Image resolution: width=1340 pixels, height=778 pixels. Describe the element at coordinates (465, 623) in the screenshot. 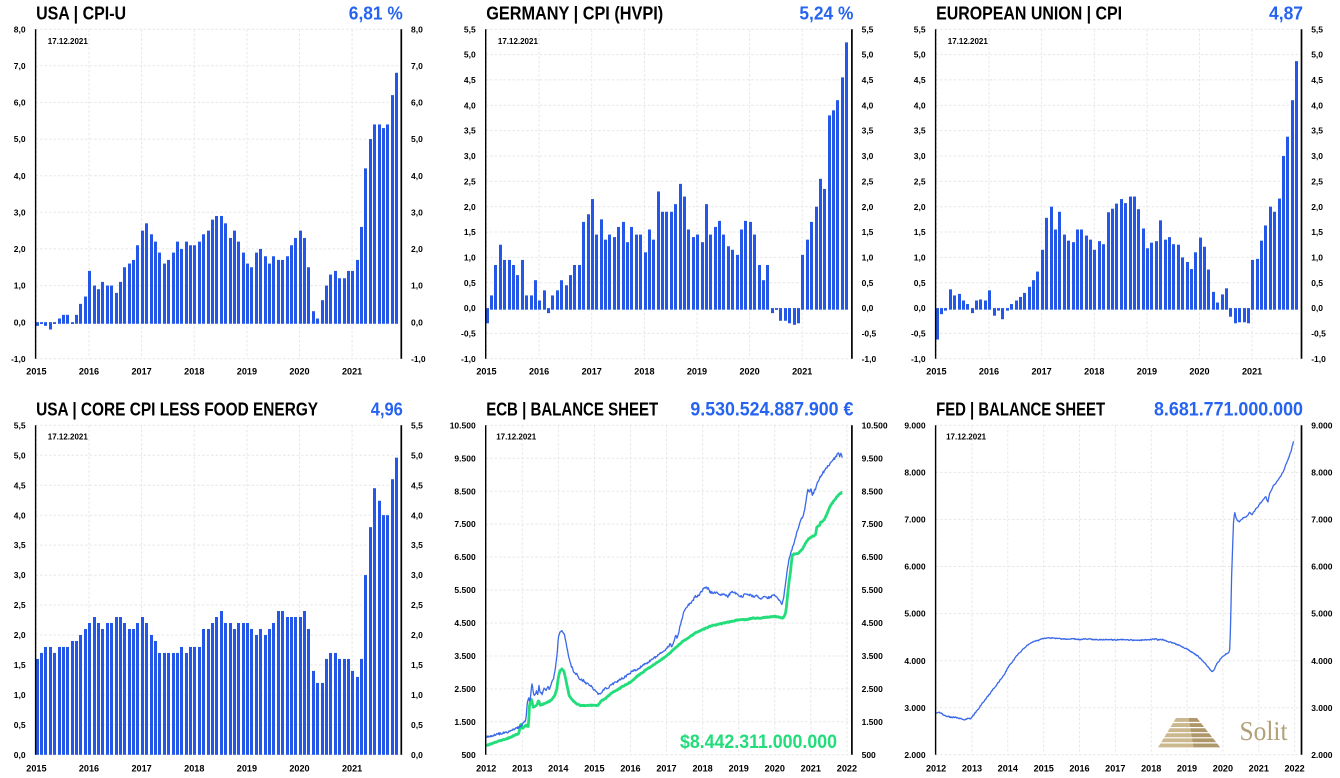

I see `svg-text: 4.500` at that location.